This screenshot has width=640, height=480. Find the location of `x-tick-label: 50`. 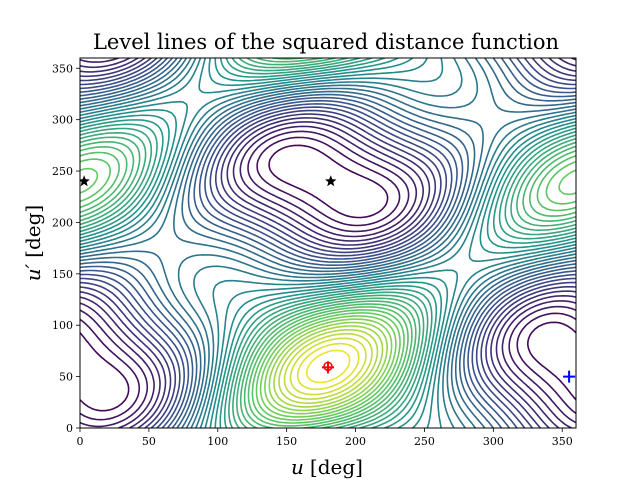

x-tick-label: 50 is located at coordinates (149, 441).